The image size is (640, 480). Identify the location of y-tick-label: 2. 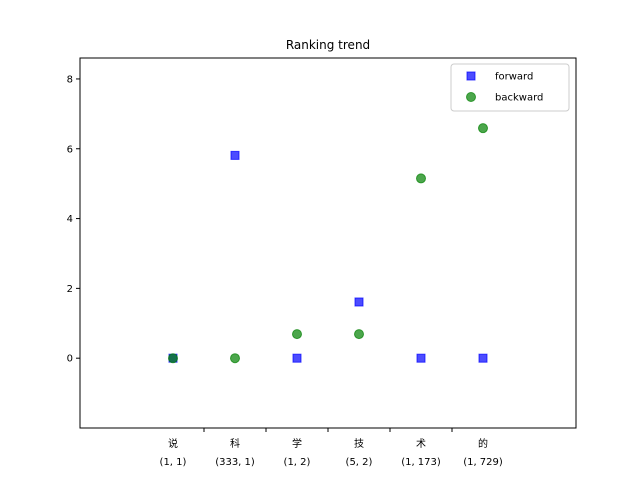
(70, 289).